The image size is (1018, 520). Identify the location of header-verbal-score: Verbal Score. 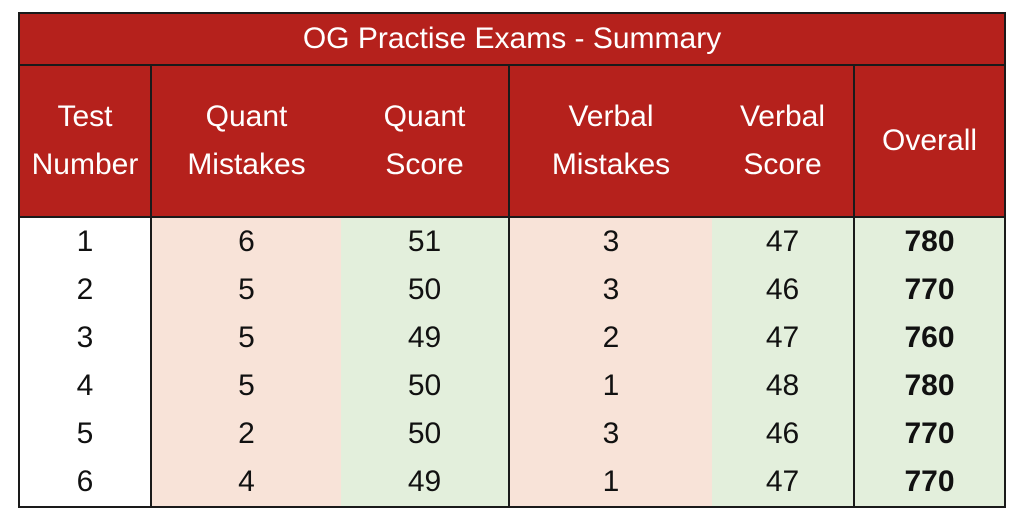
(783, 141).